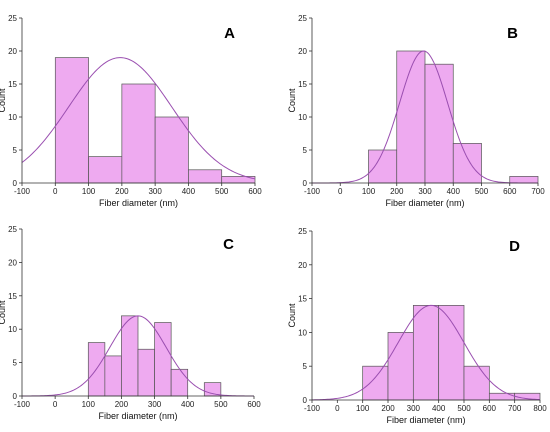 The width and height of the screenshot is (550, 432). I want to click on panel-letter: C, so click(228, 244).